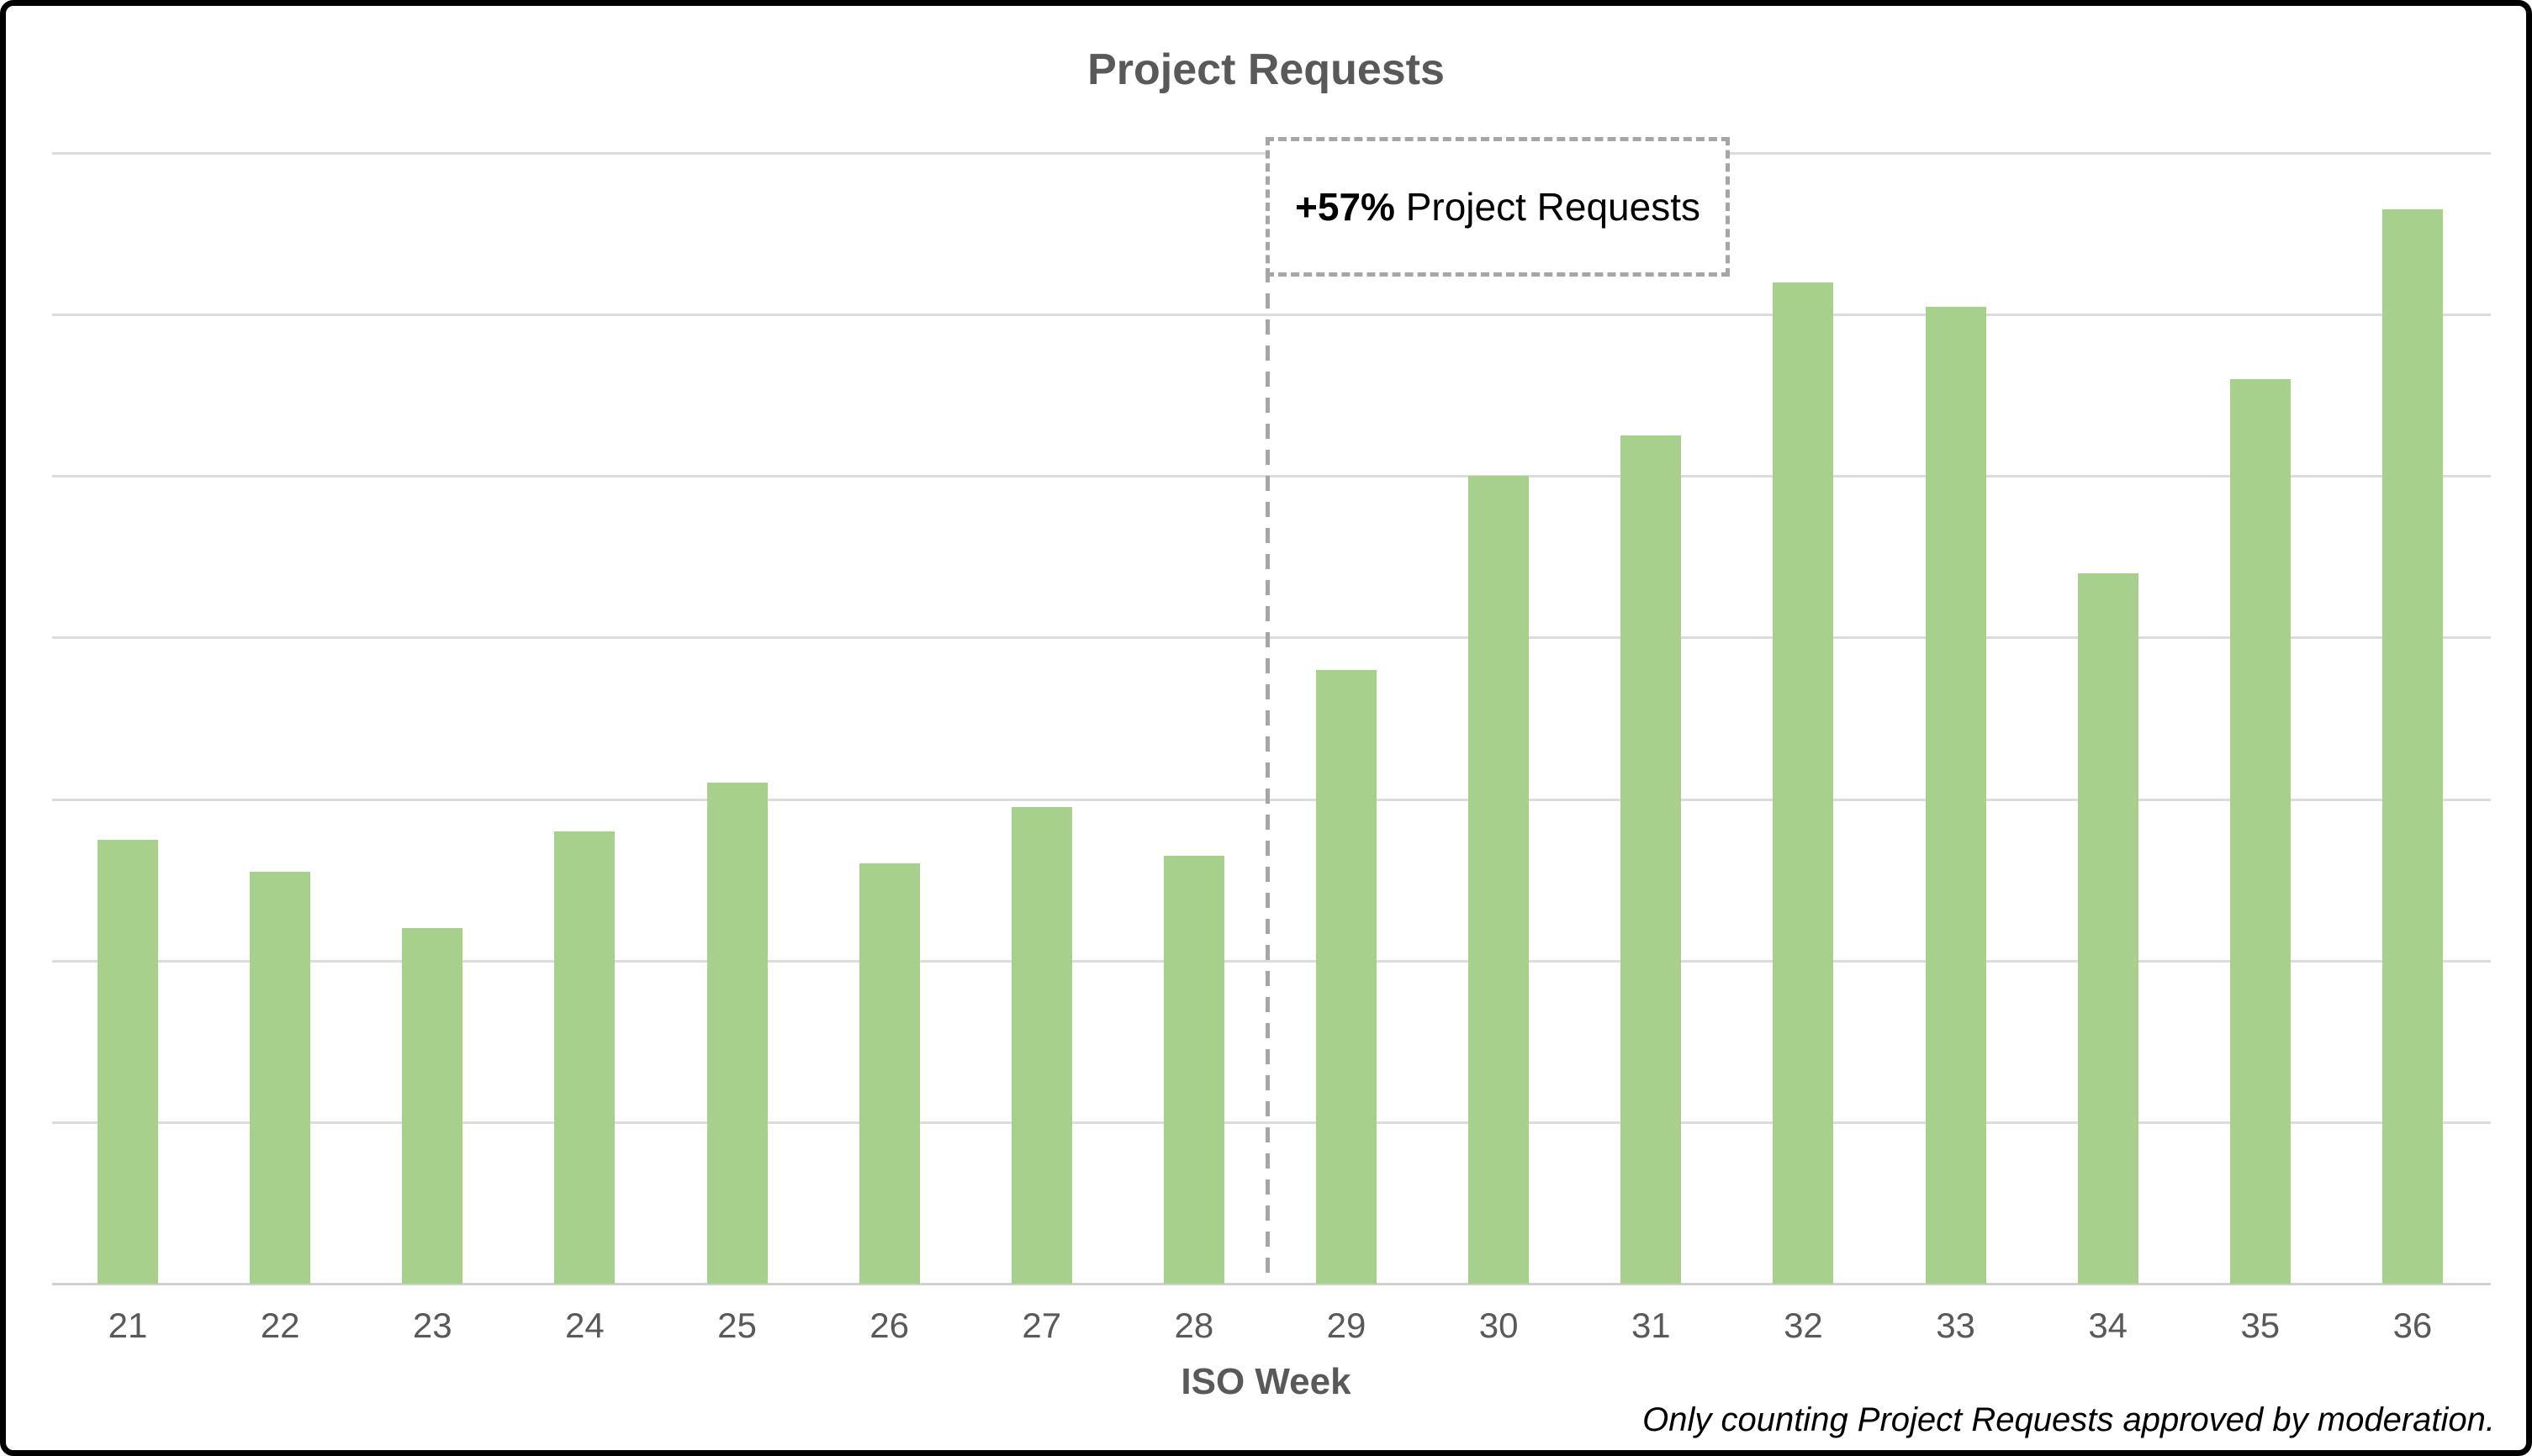  What do you see at coordinates (2412, 1325) in the screenshot?
I see `x-tick-36: 36` at bounding box center [2412, 1325].